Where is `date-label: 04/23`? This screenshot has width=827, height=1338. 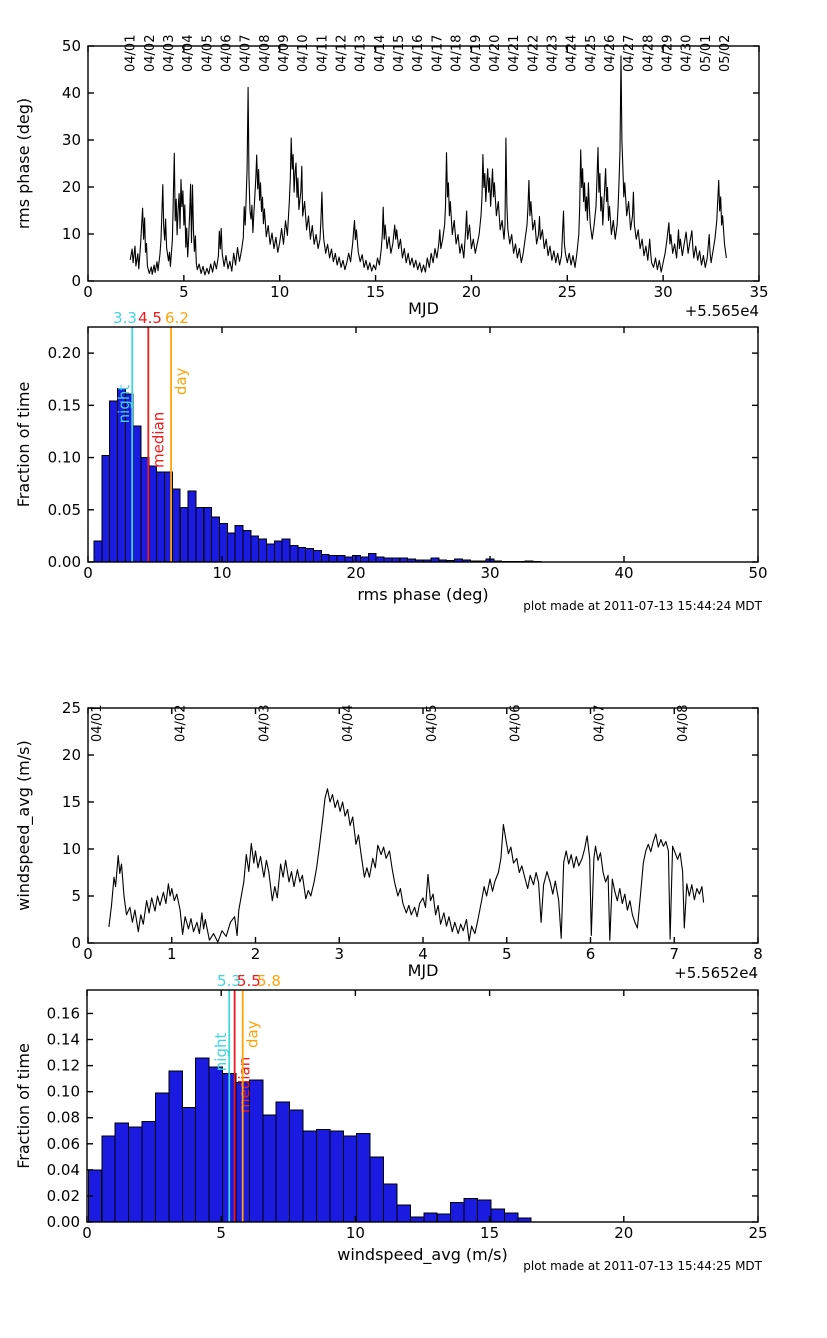
date-label: 04/23 is located at coordinates (552, 53).